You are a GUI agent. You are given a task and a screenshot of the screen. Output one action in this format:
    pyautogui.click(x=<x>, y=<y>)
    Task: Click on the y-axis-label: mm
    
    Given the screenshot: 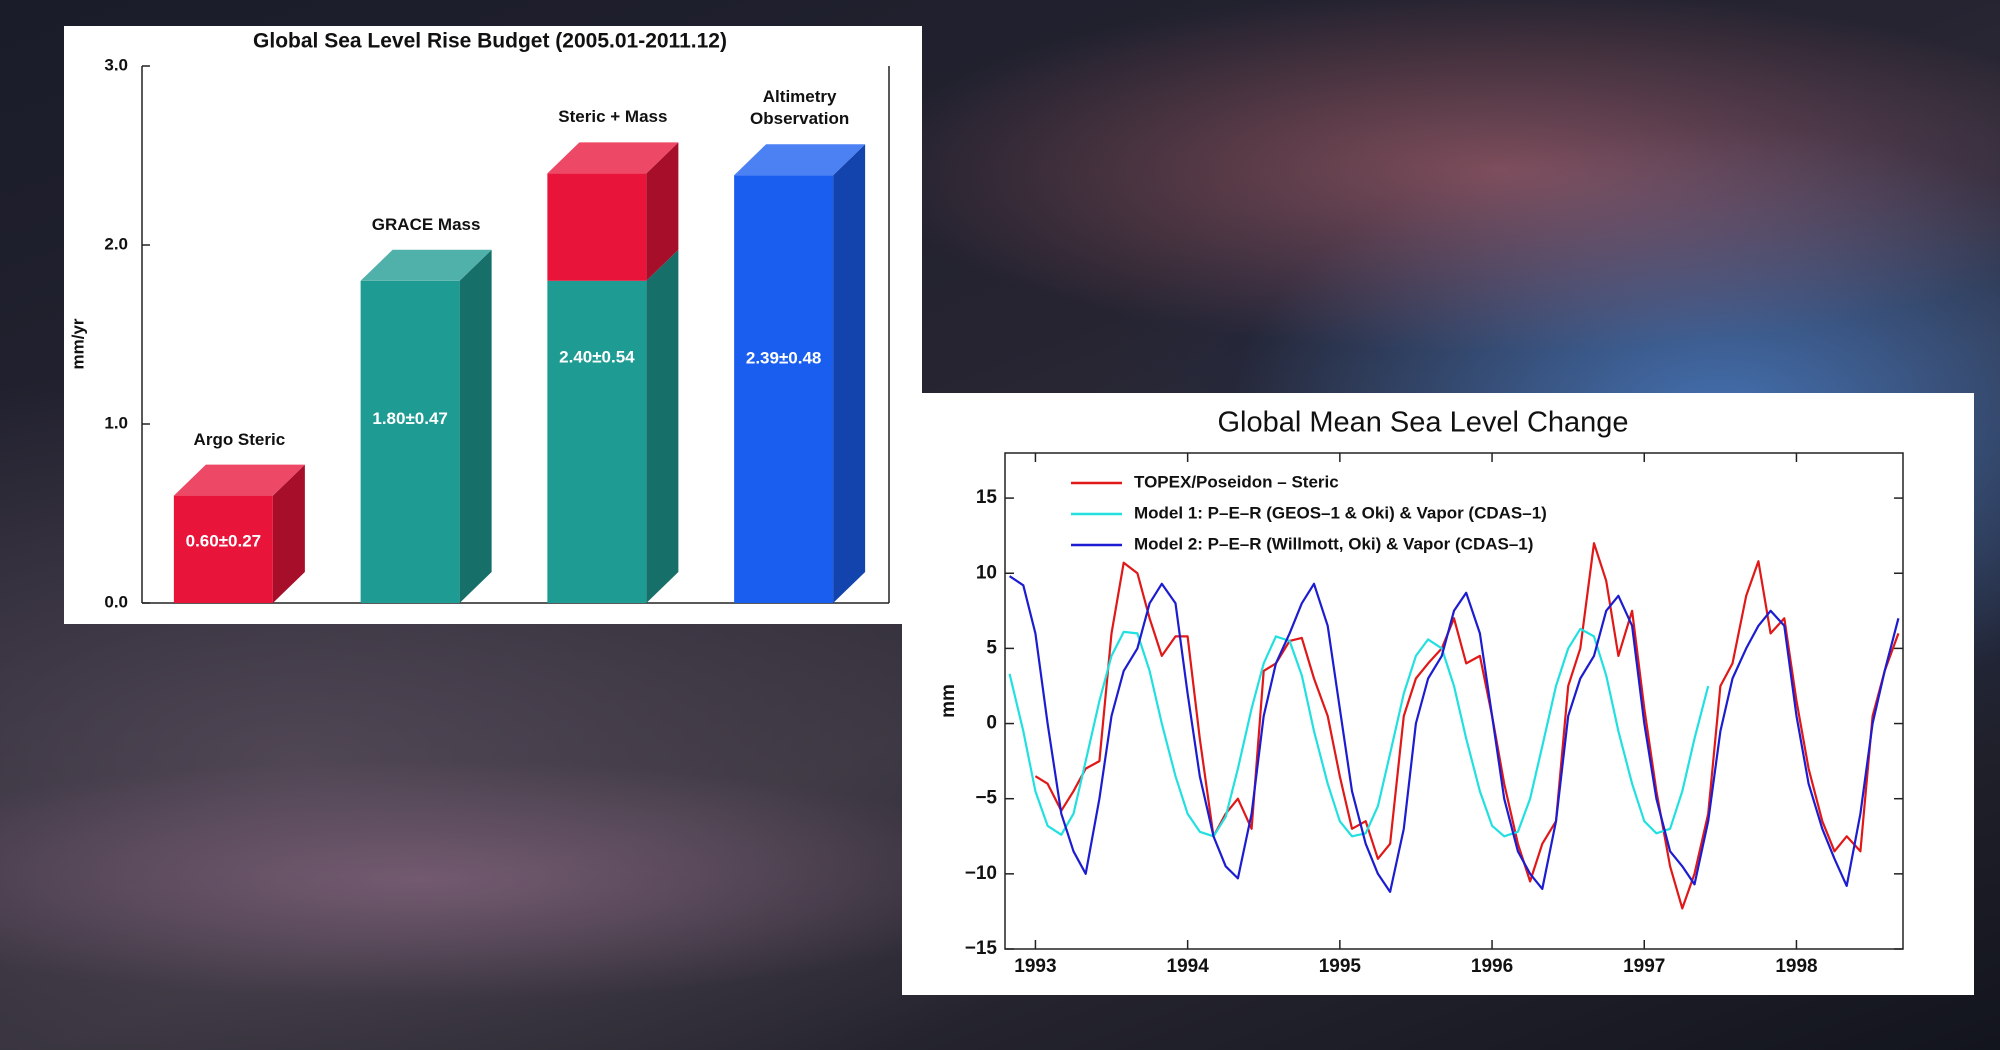 What is the action you would take?
    pyautogui.click(x=948, y=701)
    